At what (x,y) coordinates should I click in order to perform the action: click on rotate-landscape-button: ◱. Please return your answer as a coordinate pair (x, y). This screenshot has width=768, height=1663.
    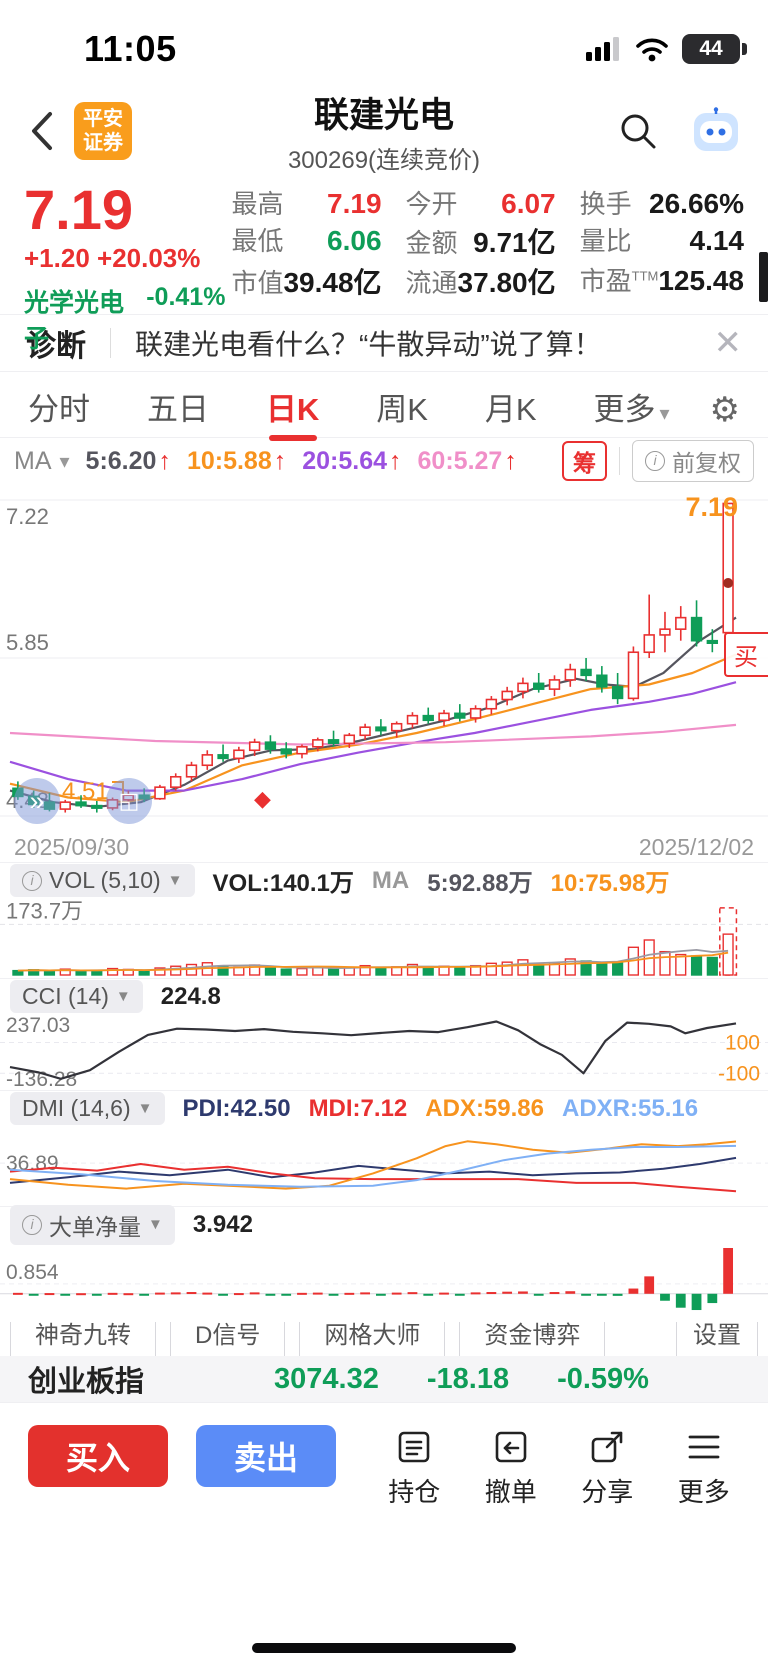
    Looking at the image, I should click on (129, 801).